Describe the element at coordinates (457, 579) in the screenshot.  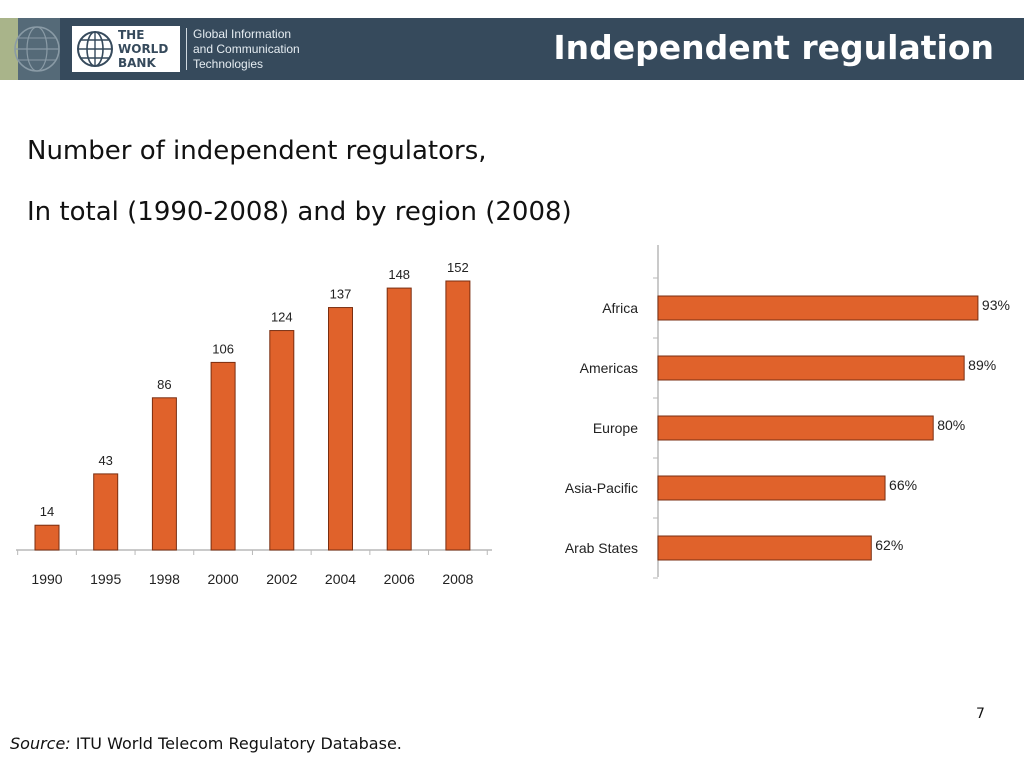
I see `x-tick-label-2008: 2008` at that location.